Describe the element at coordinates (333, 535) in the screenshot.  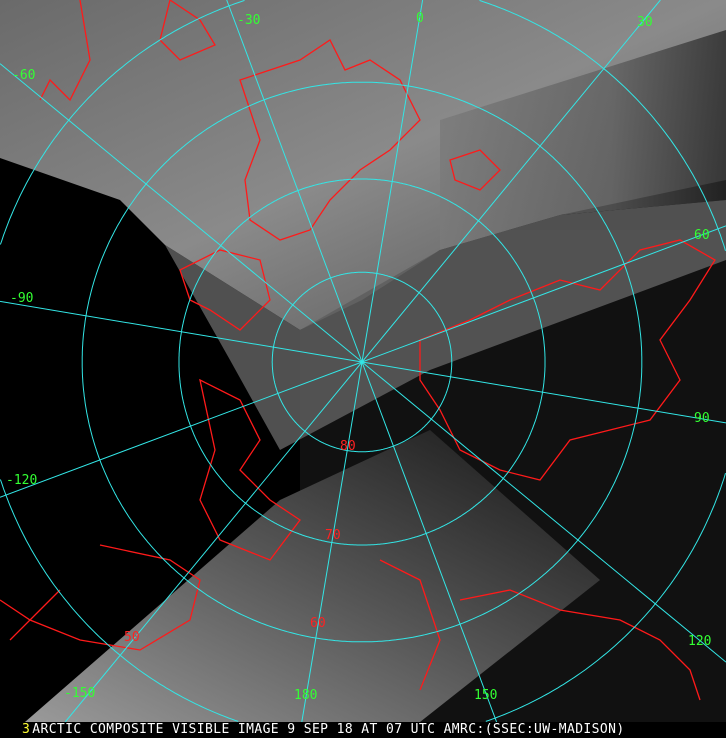
I see `latitude-label: 70` at that location.